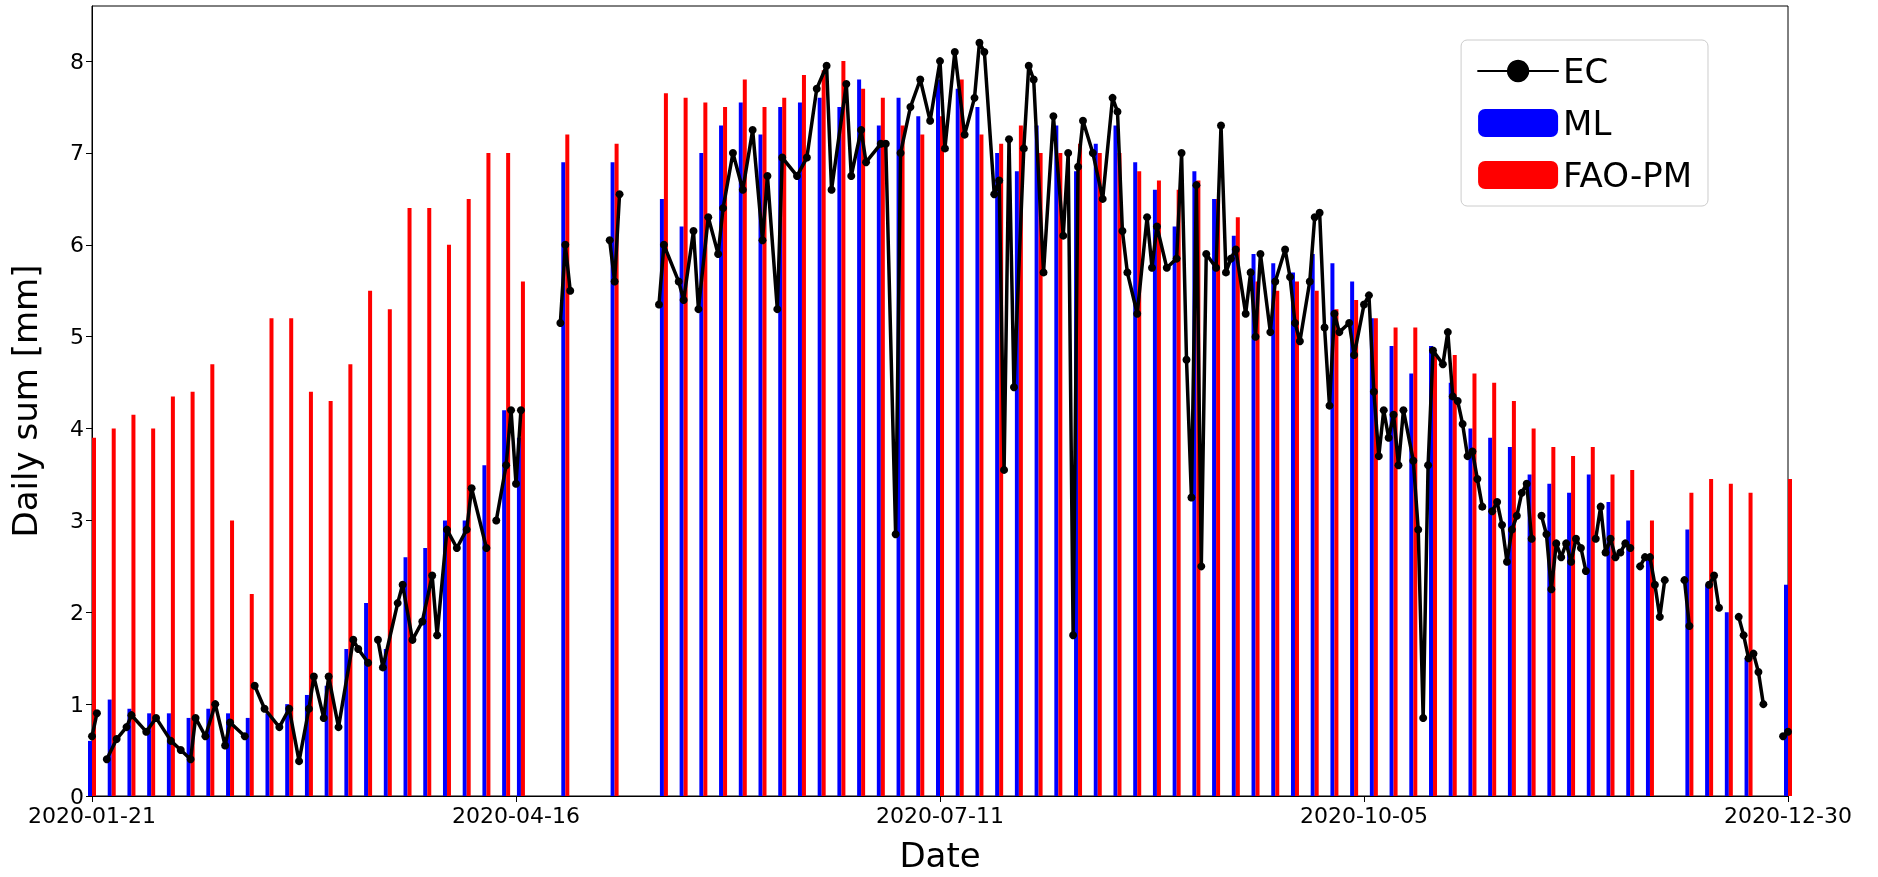 The width and height of the screenshot is (1878, 877). Describe the element at coordinates (1628, 175) in the screenshot. I see `legend-label: FAO-PM` at that location.